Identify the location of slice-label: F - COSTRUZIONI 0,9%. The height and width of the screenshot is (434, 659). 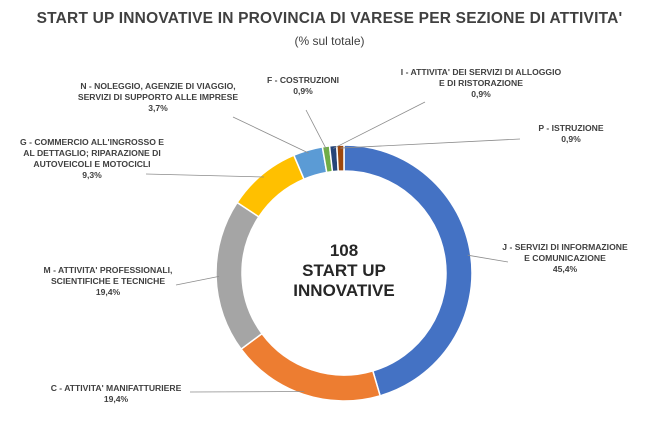
(303, 85).